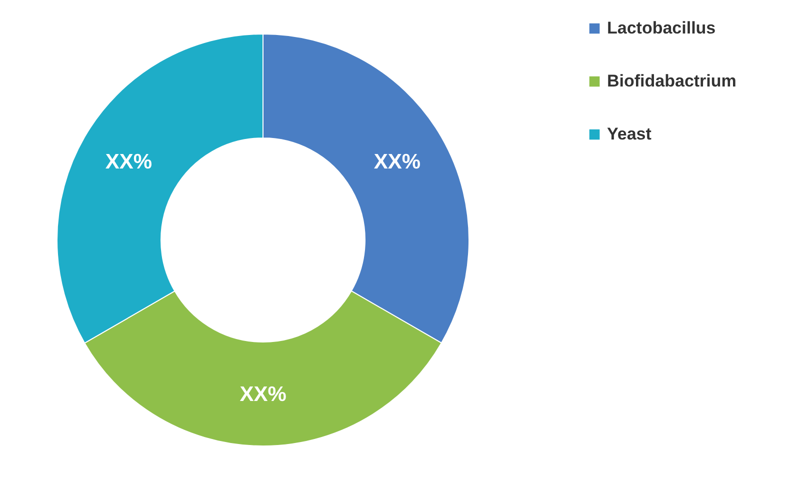  Describe the element at coordinates (629, 134) in the screenshot. I see `legend-label: Yeast` at that location.